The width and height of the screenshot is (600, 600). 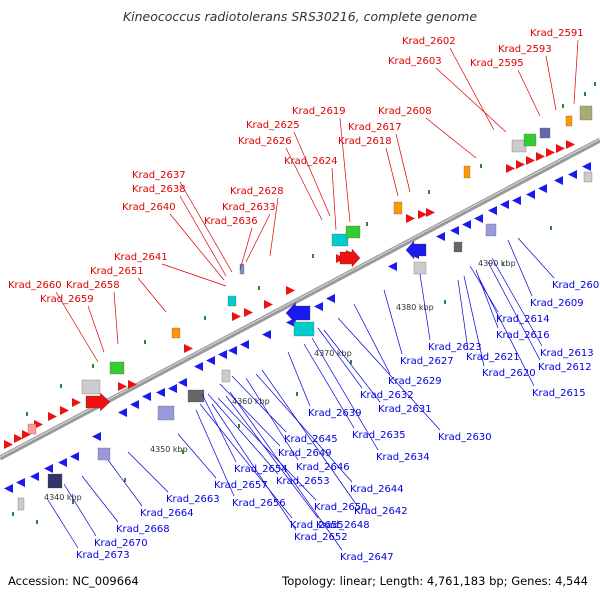 What do you see at coordinates (509, 373) in the screenshot?
I see `gene-label-krad-2620: Krad_2620` at bounding box center [509, 373].